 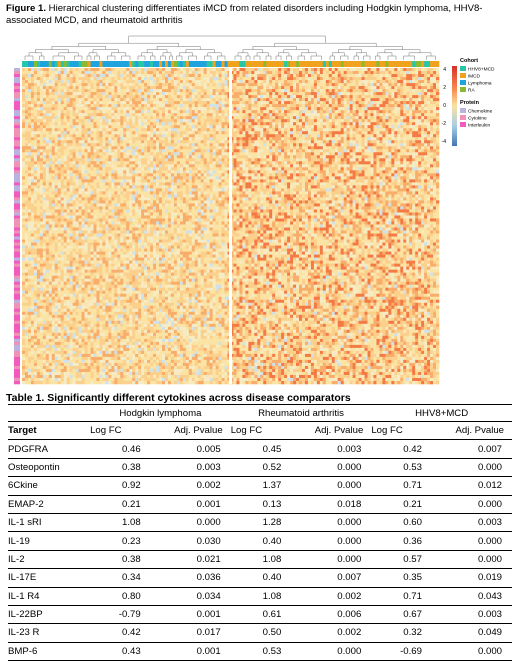 What do you see at coordinates (444, 124) in the screenshot?
I see `scale-tick-neg2: -2` at bounding box center [444, 124].